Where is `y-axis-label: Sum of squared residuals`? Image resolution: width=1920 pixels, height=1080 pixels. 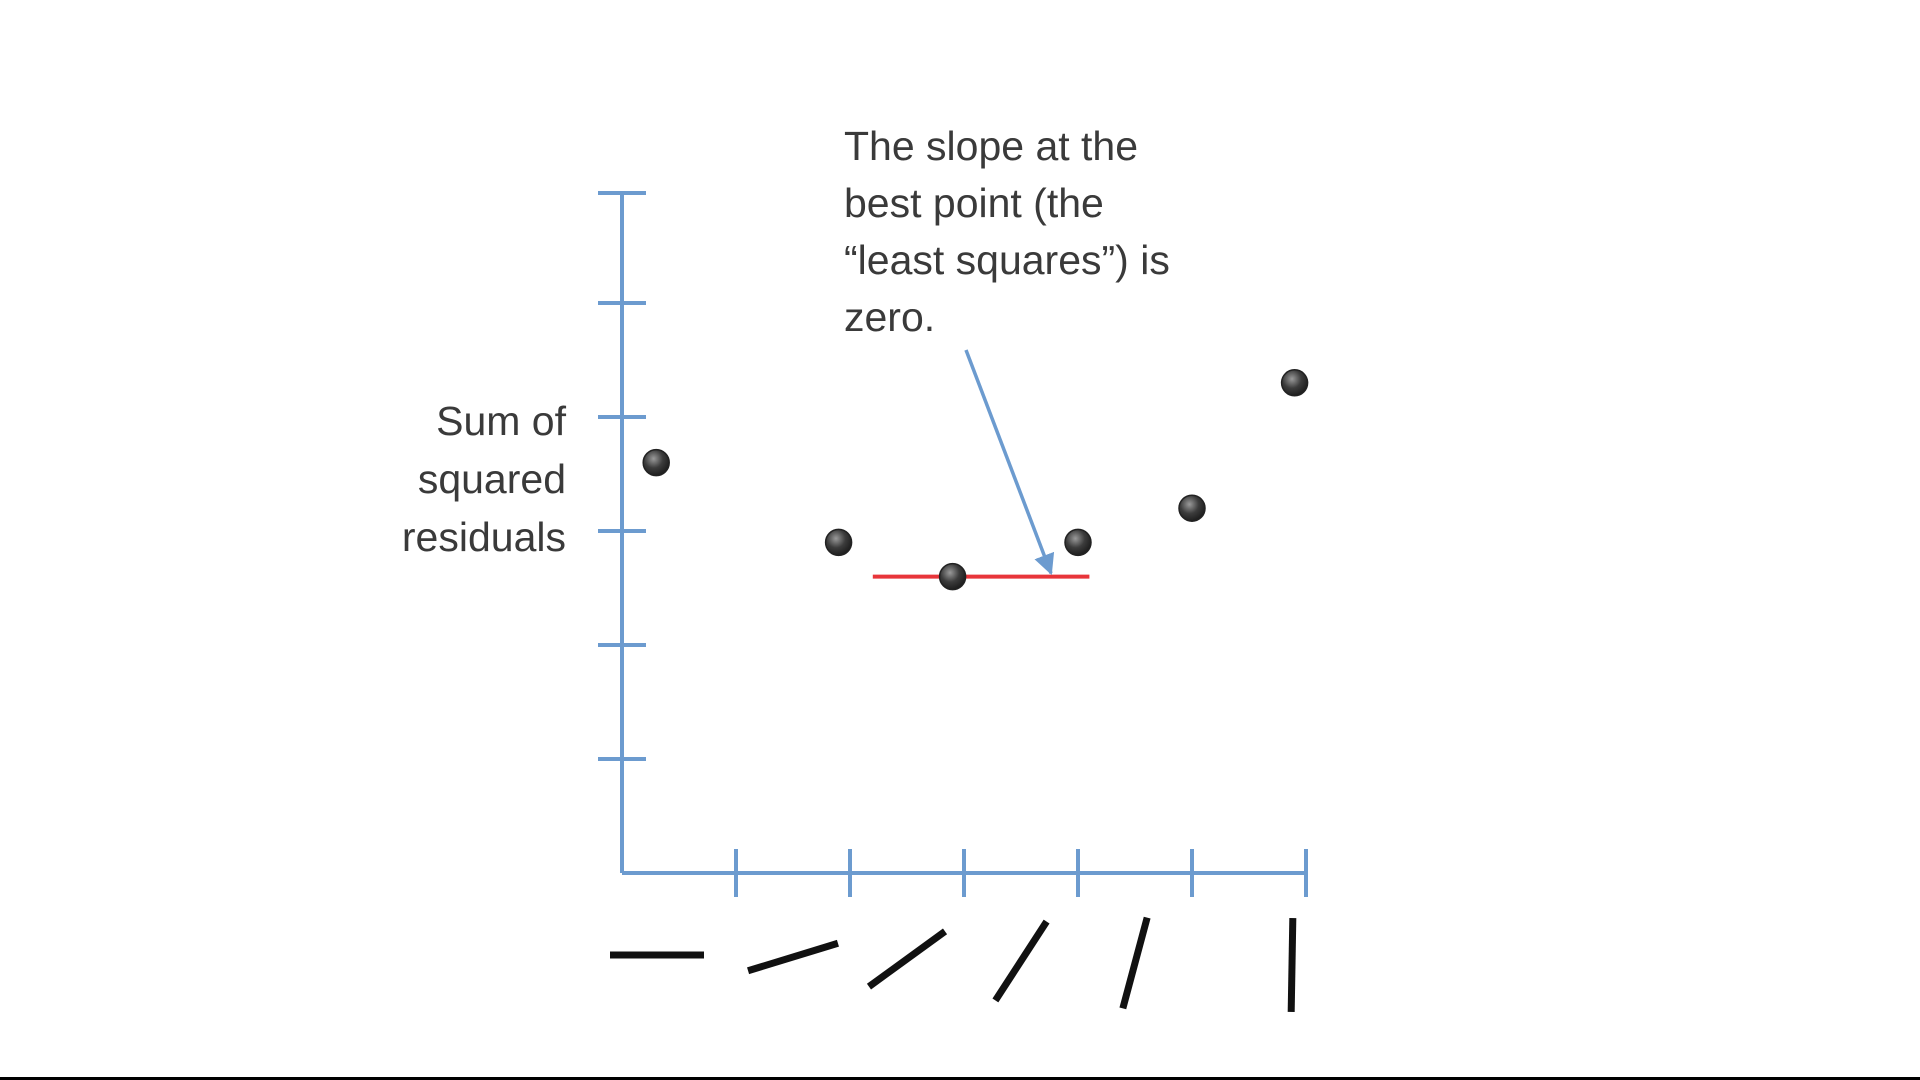
y-axis-label: Sum of squared residuals is located at coordinates (483, 479).